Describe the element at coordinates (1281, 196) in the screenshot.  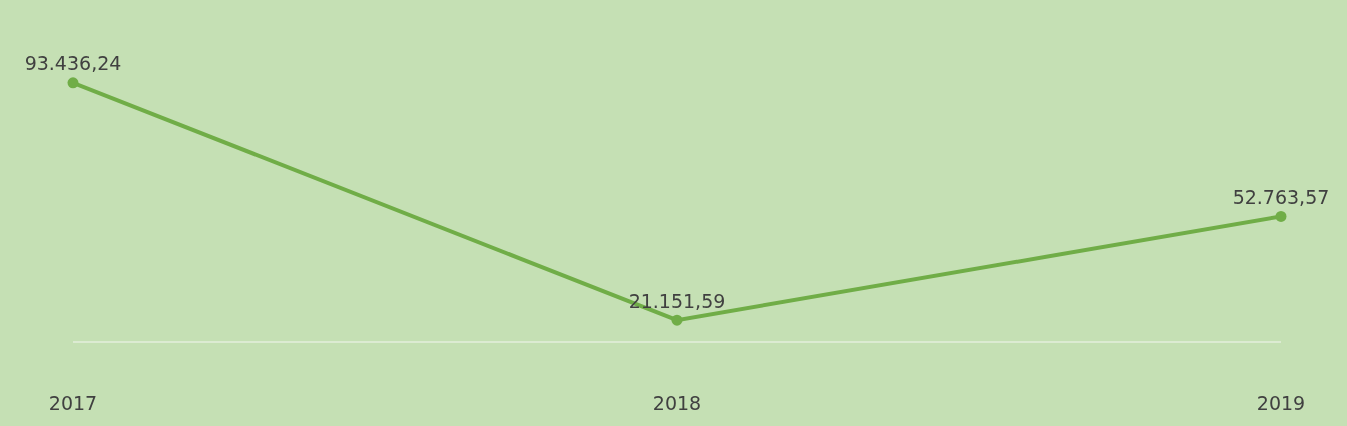
I see `data-label: 52.763,57` at that location.